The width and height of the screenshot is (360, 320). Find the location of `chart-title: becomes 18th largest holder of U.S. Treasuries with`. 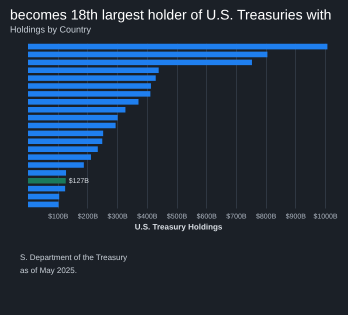

chart-title: becomes 18th largest holder of U.S. Treasuries with is located at coordinates (171, 14).